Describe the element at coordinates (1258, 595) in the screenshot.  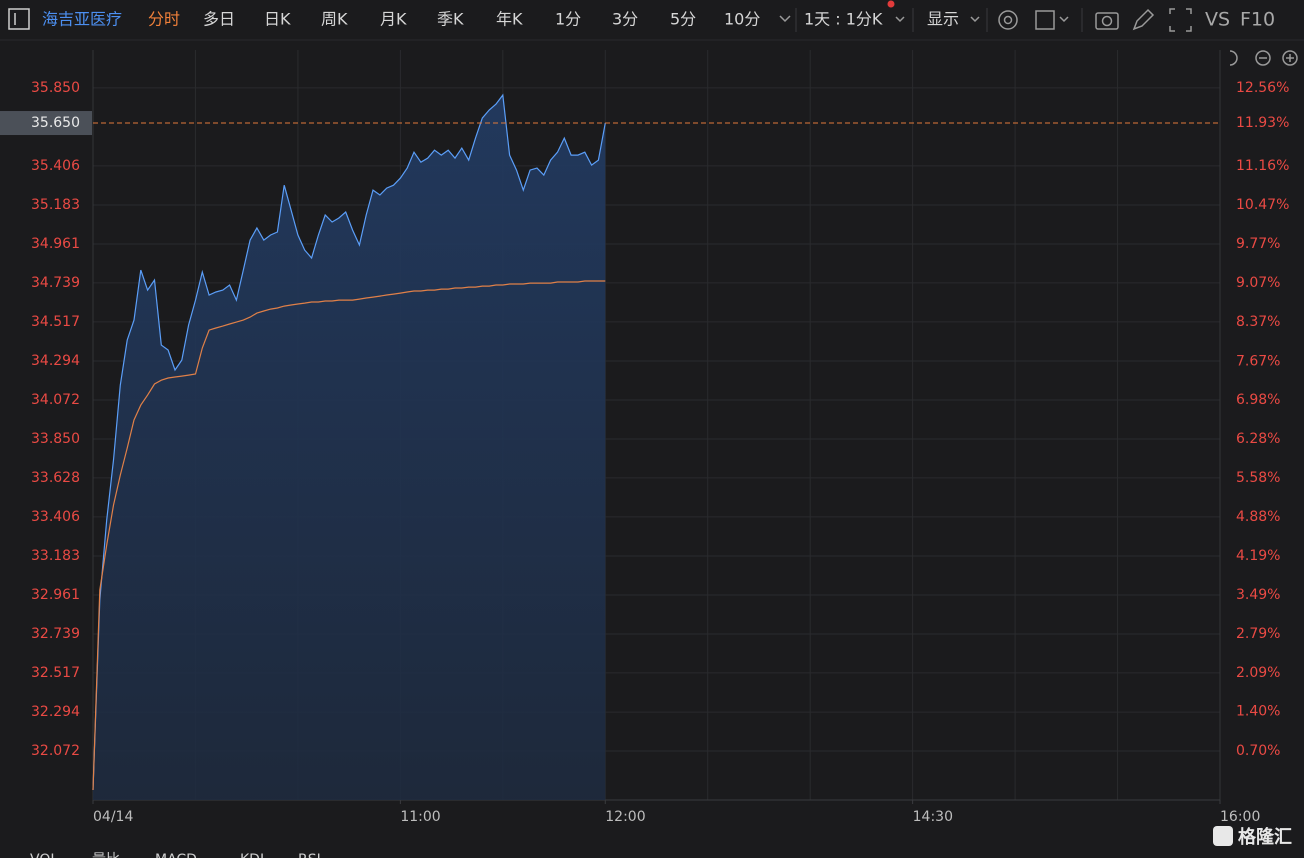
I see `y2-tick-label: 3.49%` at that location.